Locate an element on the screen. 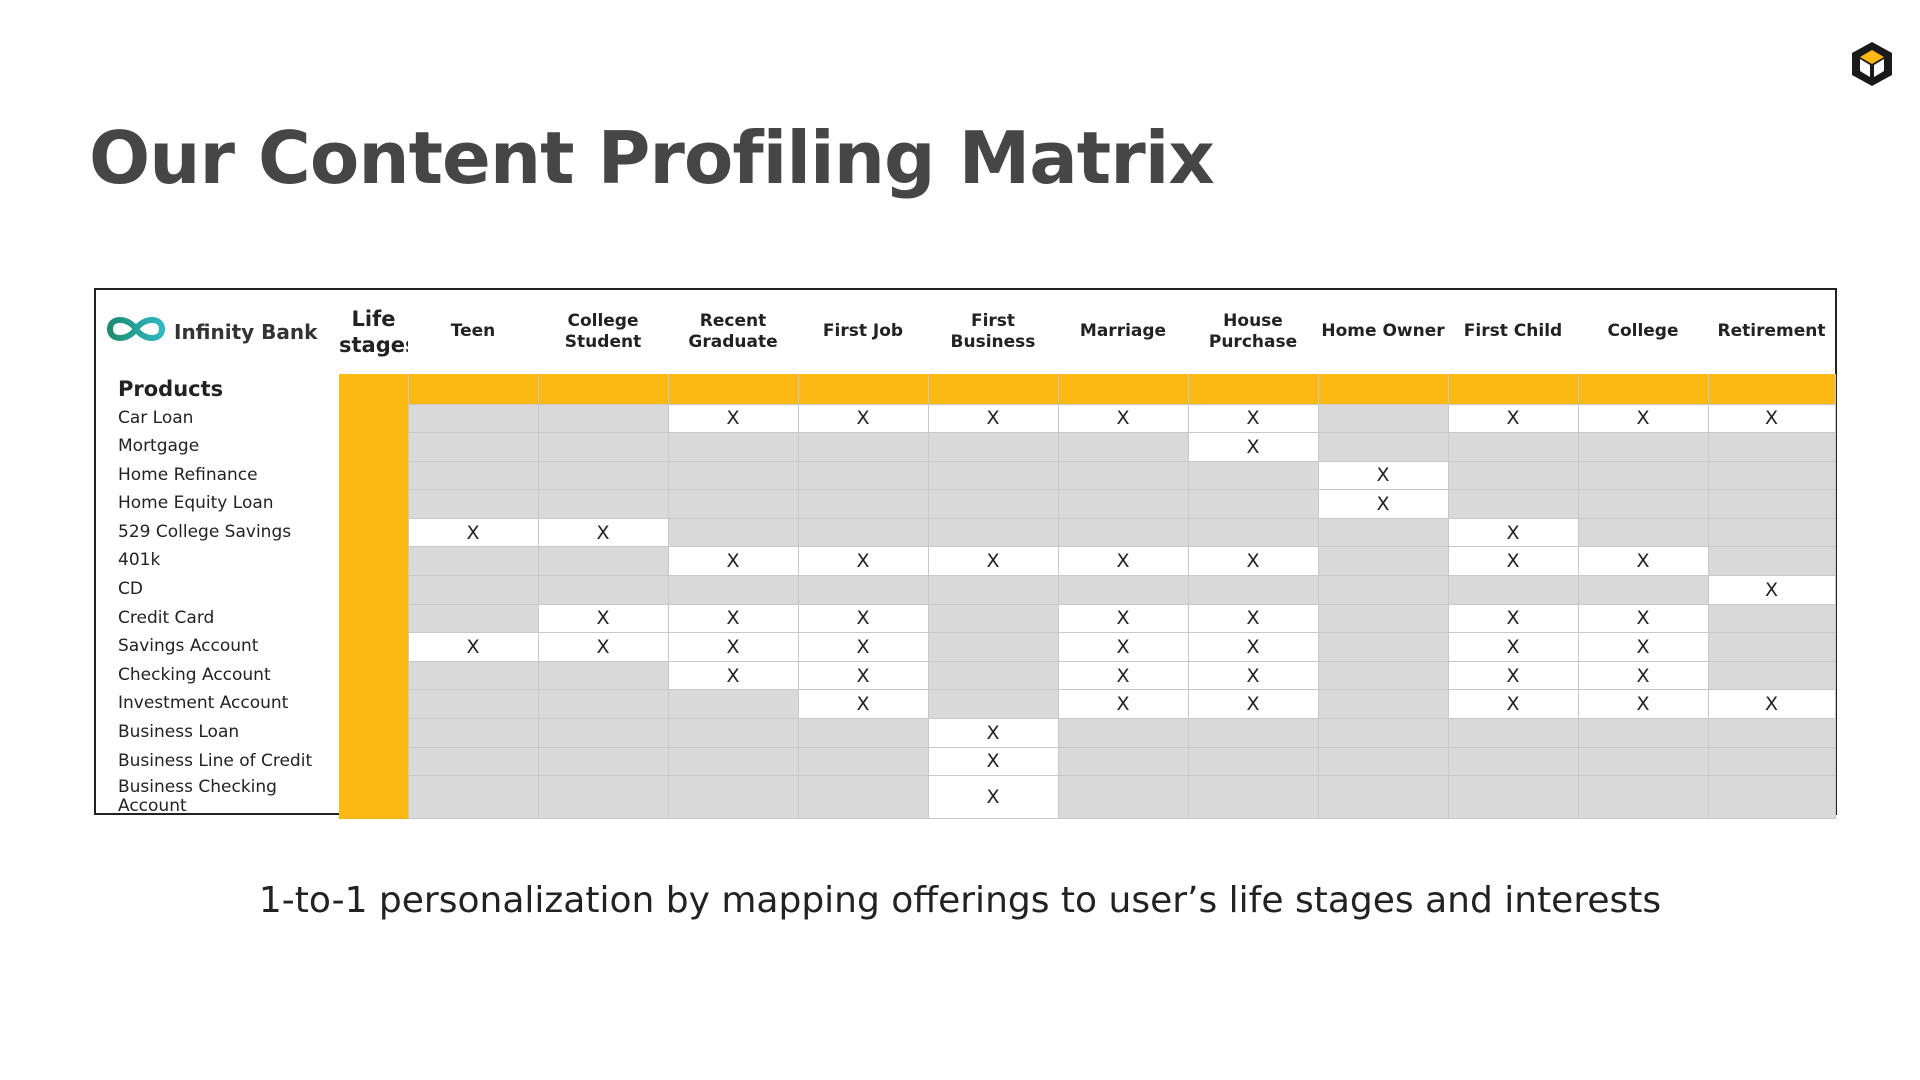 Image resolution: width=1920 pixels, height=1080 pixels. table-row: Home Equity Loan X is located at coordinates (966, 504).